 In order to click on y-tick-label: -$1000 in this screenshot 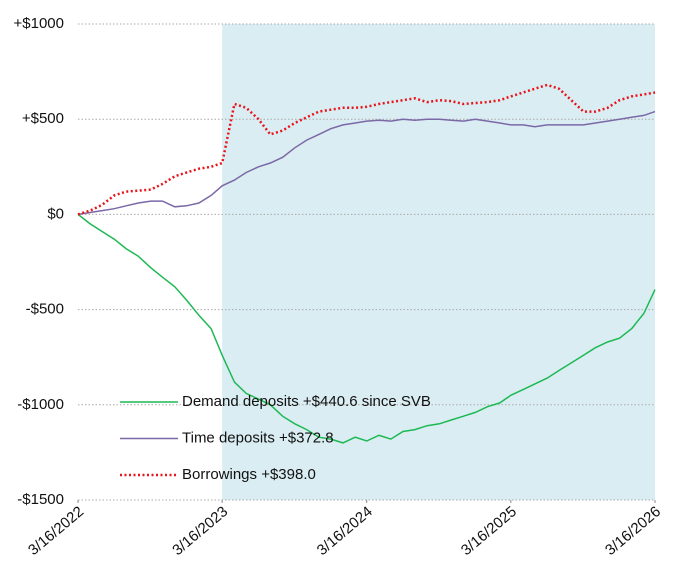, I will do `click(40, 404)`.